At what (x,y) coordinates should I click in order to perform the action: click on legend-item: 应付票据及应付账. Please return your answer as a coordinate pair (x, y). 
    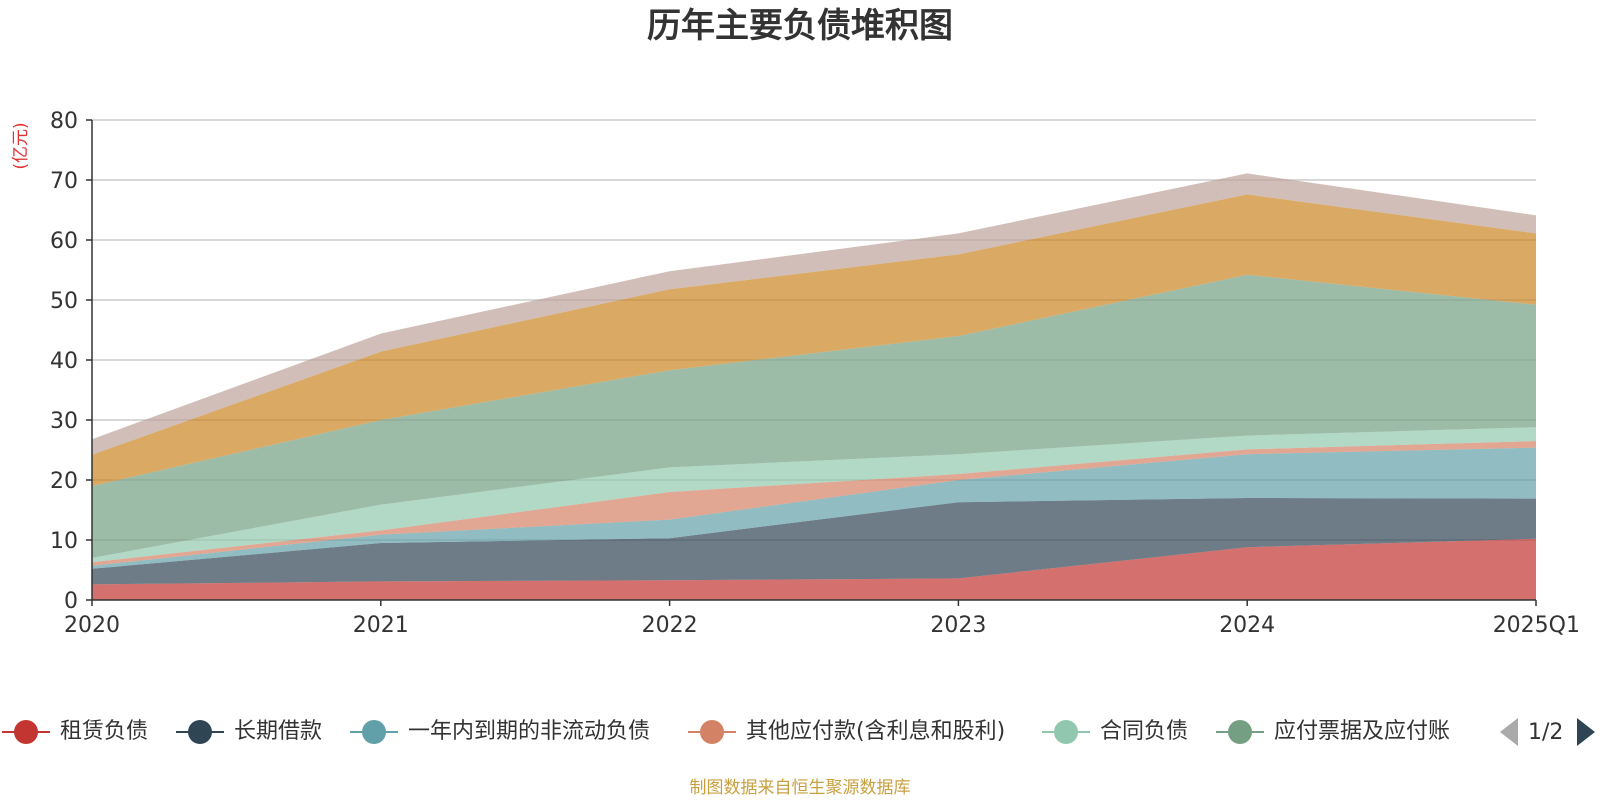
    Looking at the image, I should click on (1332, 732).